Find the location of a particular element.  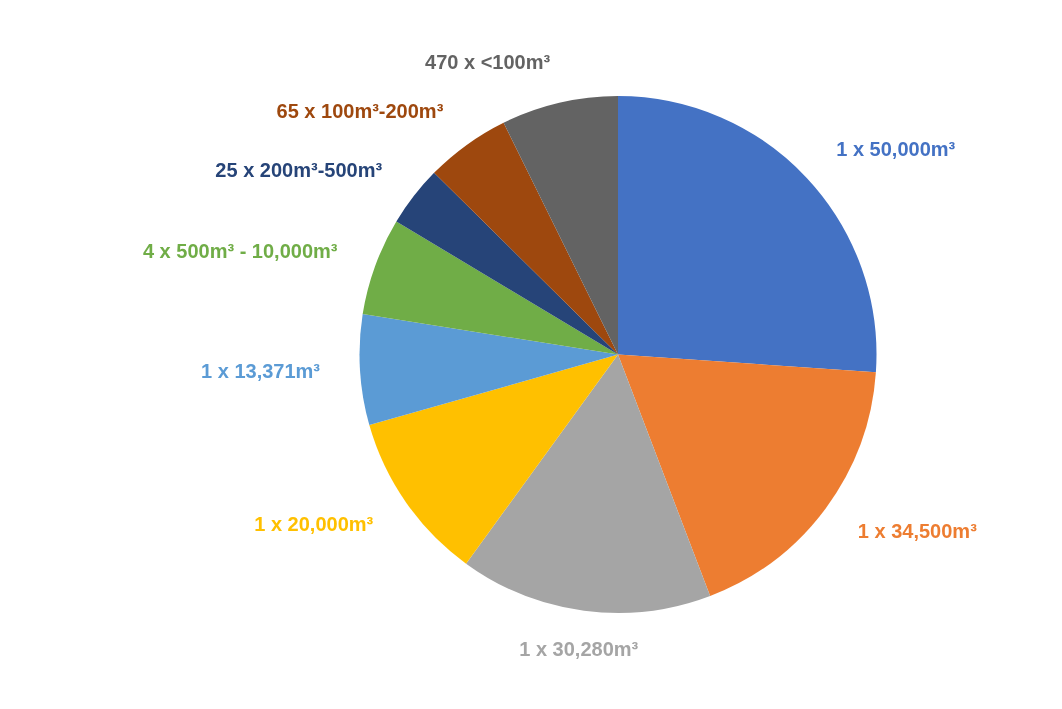

slice-label: 1 x 30,280m³ is located at coordinates (579, 648).